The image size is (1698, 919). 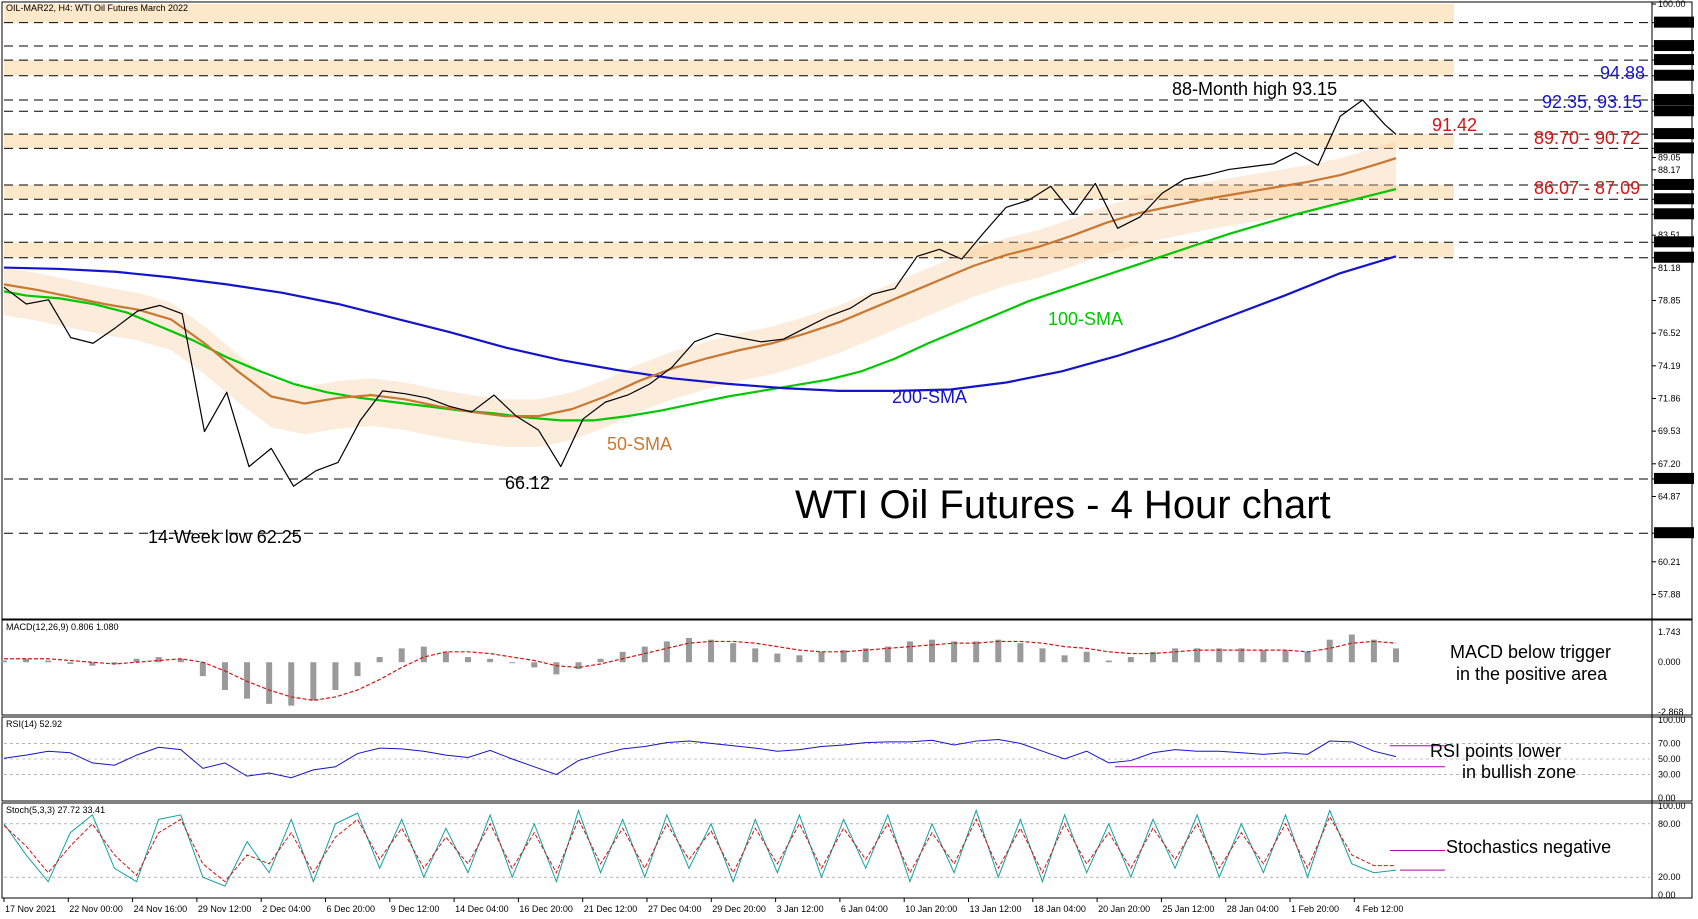 I want to click on y-tick-label-18: 78.85, so click(x=1669, y=300).